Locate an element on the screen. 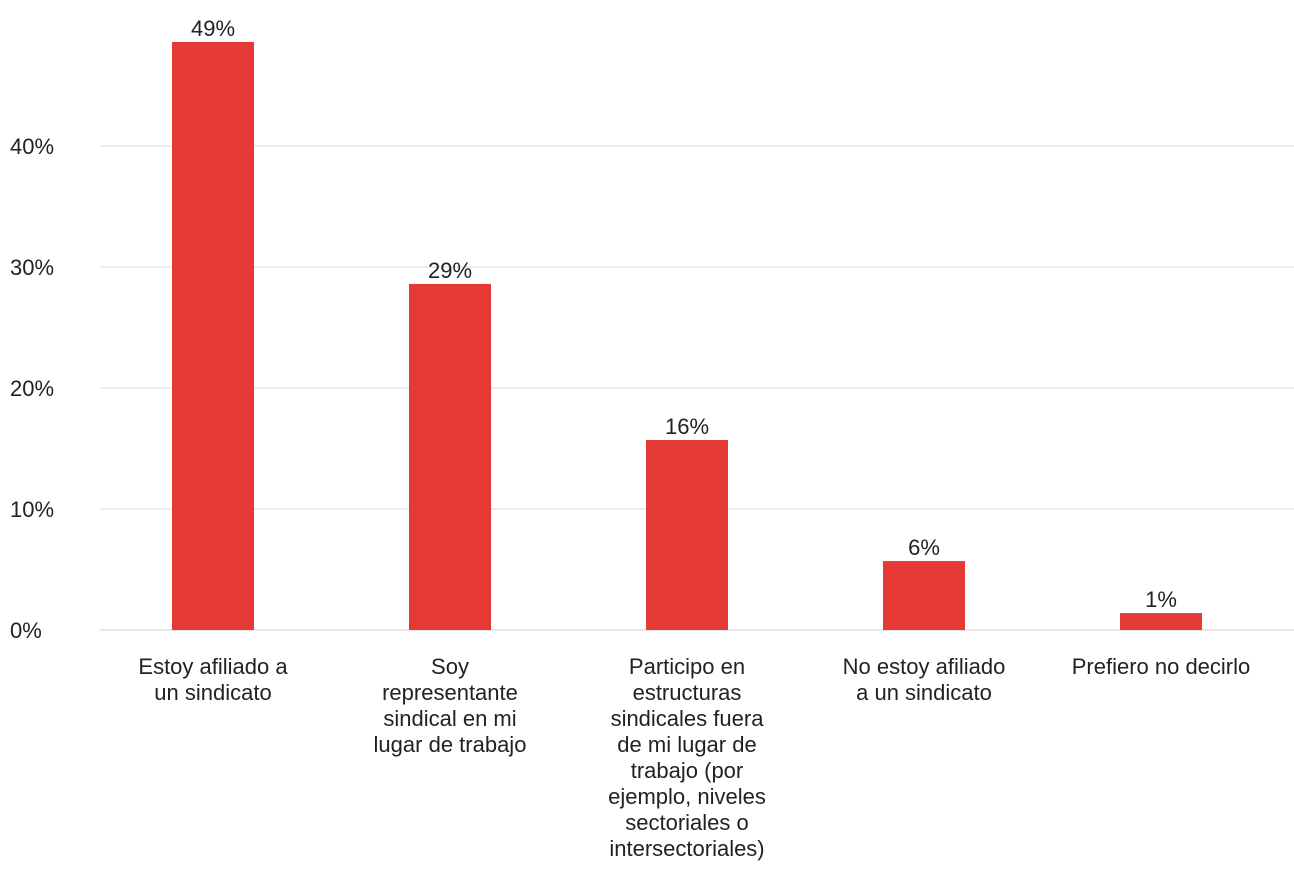 This screenshot has width=1294, height=888. x-category-label-line: ejemplo, niveles is located at coordinates (687, 796).